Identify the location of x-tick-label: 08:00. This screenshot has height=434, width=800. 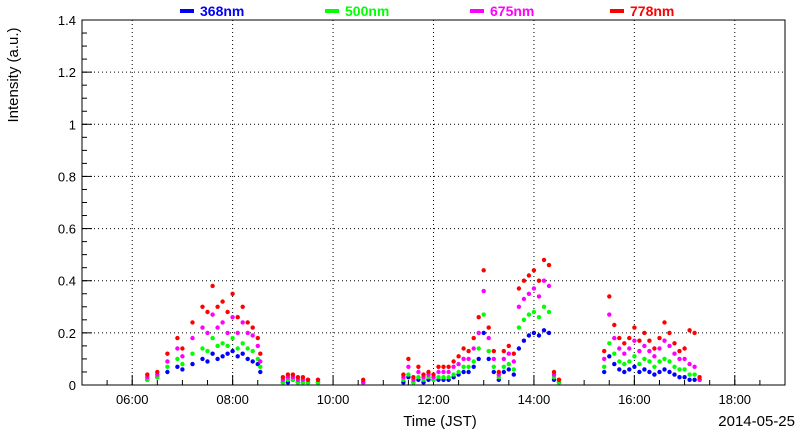
(232, 399).